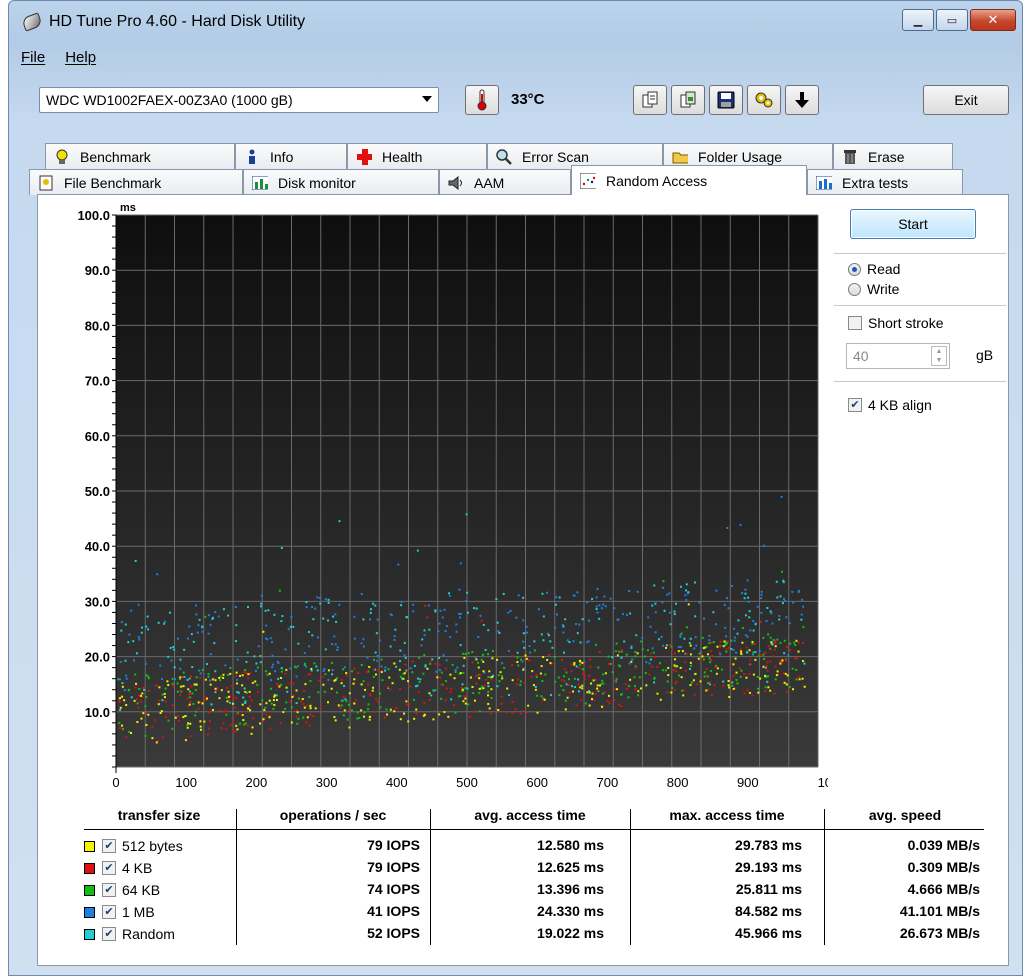 The height and width of the screenshot is (976, 1023). Describe the element at coordinates (688, 100) in the screenshot. I see `copy-screenshot-button` at that location.